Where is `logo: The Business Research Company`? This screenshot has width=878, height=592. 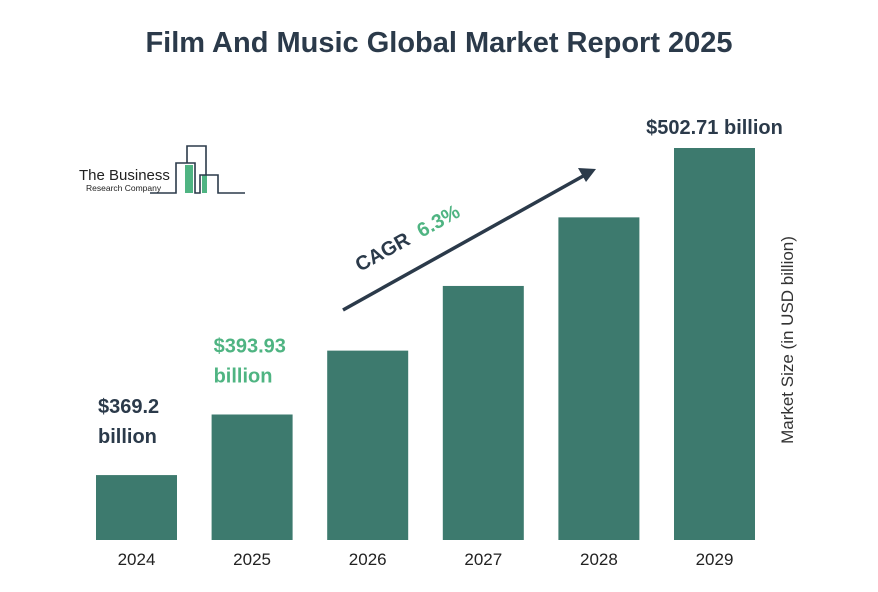 logo: The Business Research Company is located at coordinates (162, 169).